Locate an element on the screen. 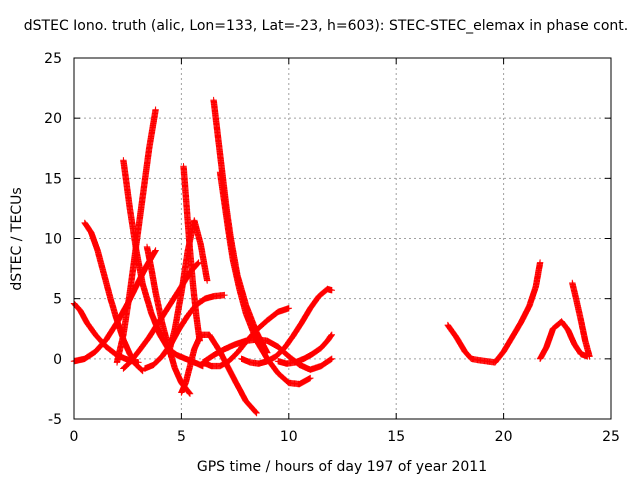 The image size is (640, 480). y-tick-label: 5 is located at coordinates (57, 300).